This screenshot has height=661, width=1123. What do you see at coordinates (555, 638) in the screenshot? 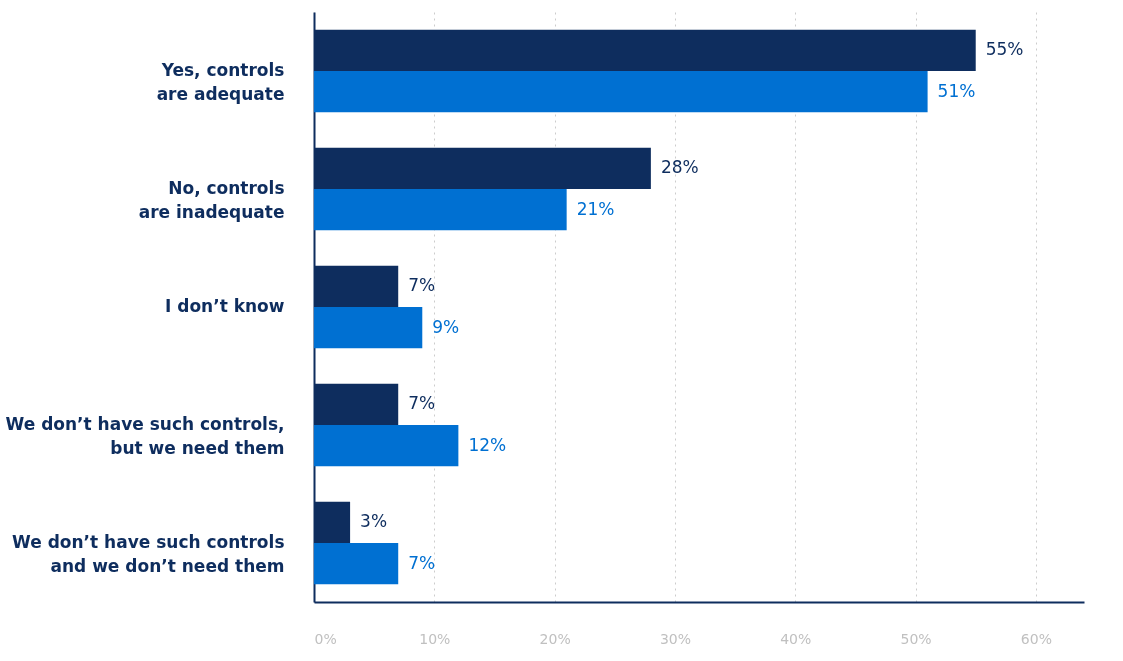
I see `x-tick-label: 20%` at bounding box center [555, 638].